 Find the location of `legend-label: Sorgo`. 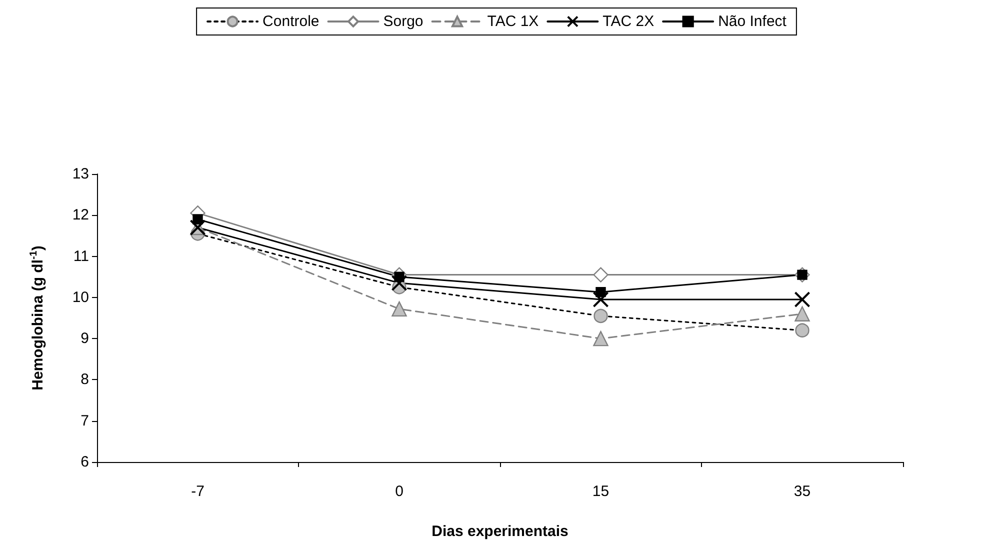

legend-label: Sorgo is located at coordinates (403, 21).